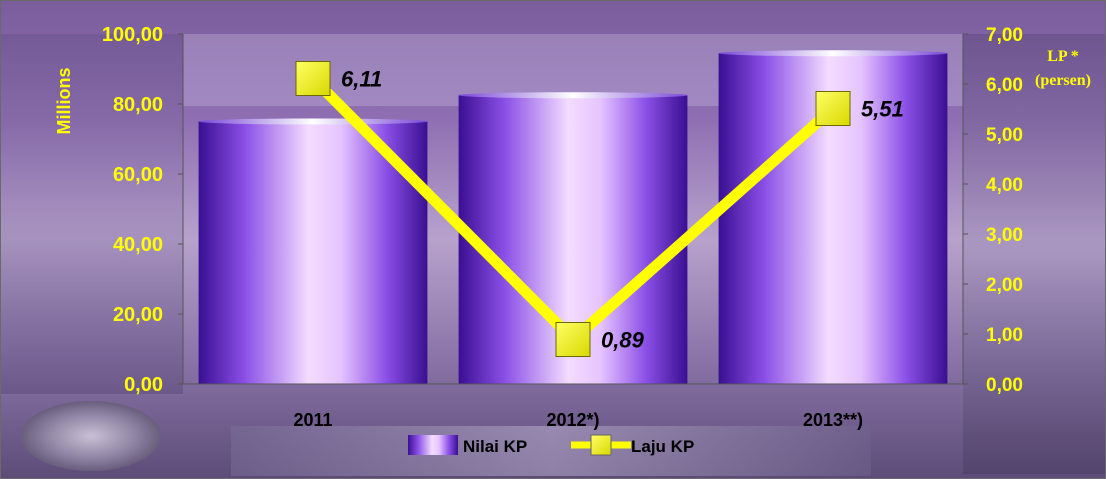  Describe the element at coordinates (1004, 385) in the screenshot. I see `y-right-tick-label-0: 0,00` at that location.